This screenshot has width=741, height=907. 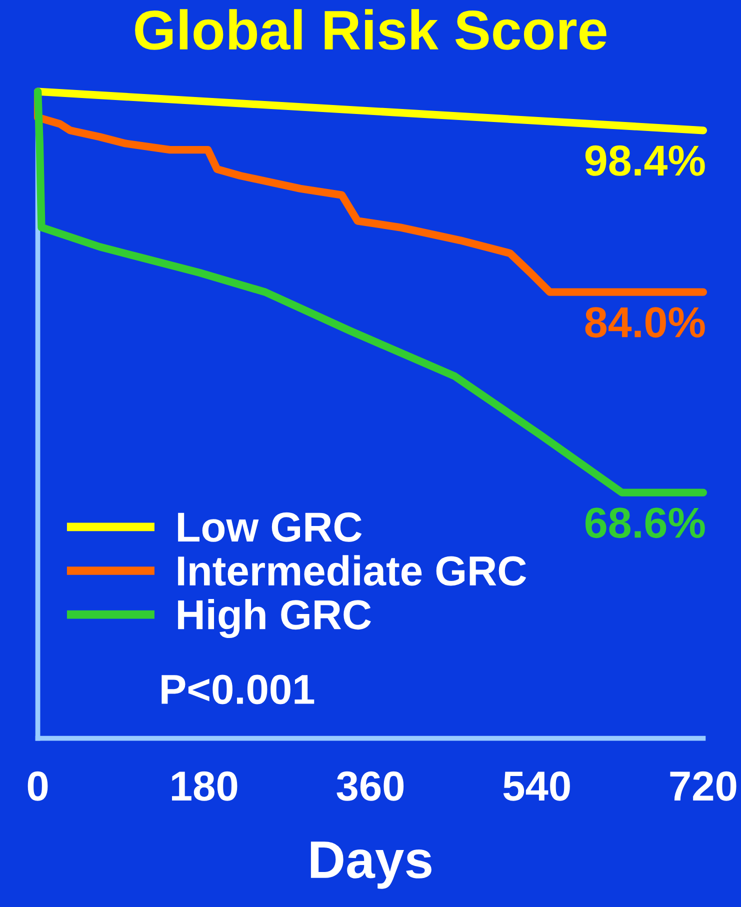 What do you see at coordinates (371, 865) in the screenshot?
I see `x-axis-title: Days` at bounding box center [371, 865].